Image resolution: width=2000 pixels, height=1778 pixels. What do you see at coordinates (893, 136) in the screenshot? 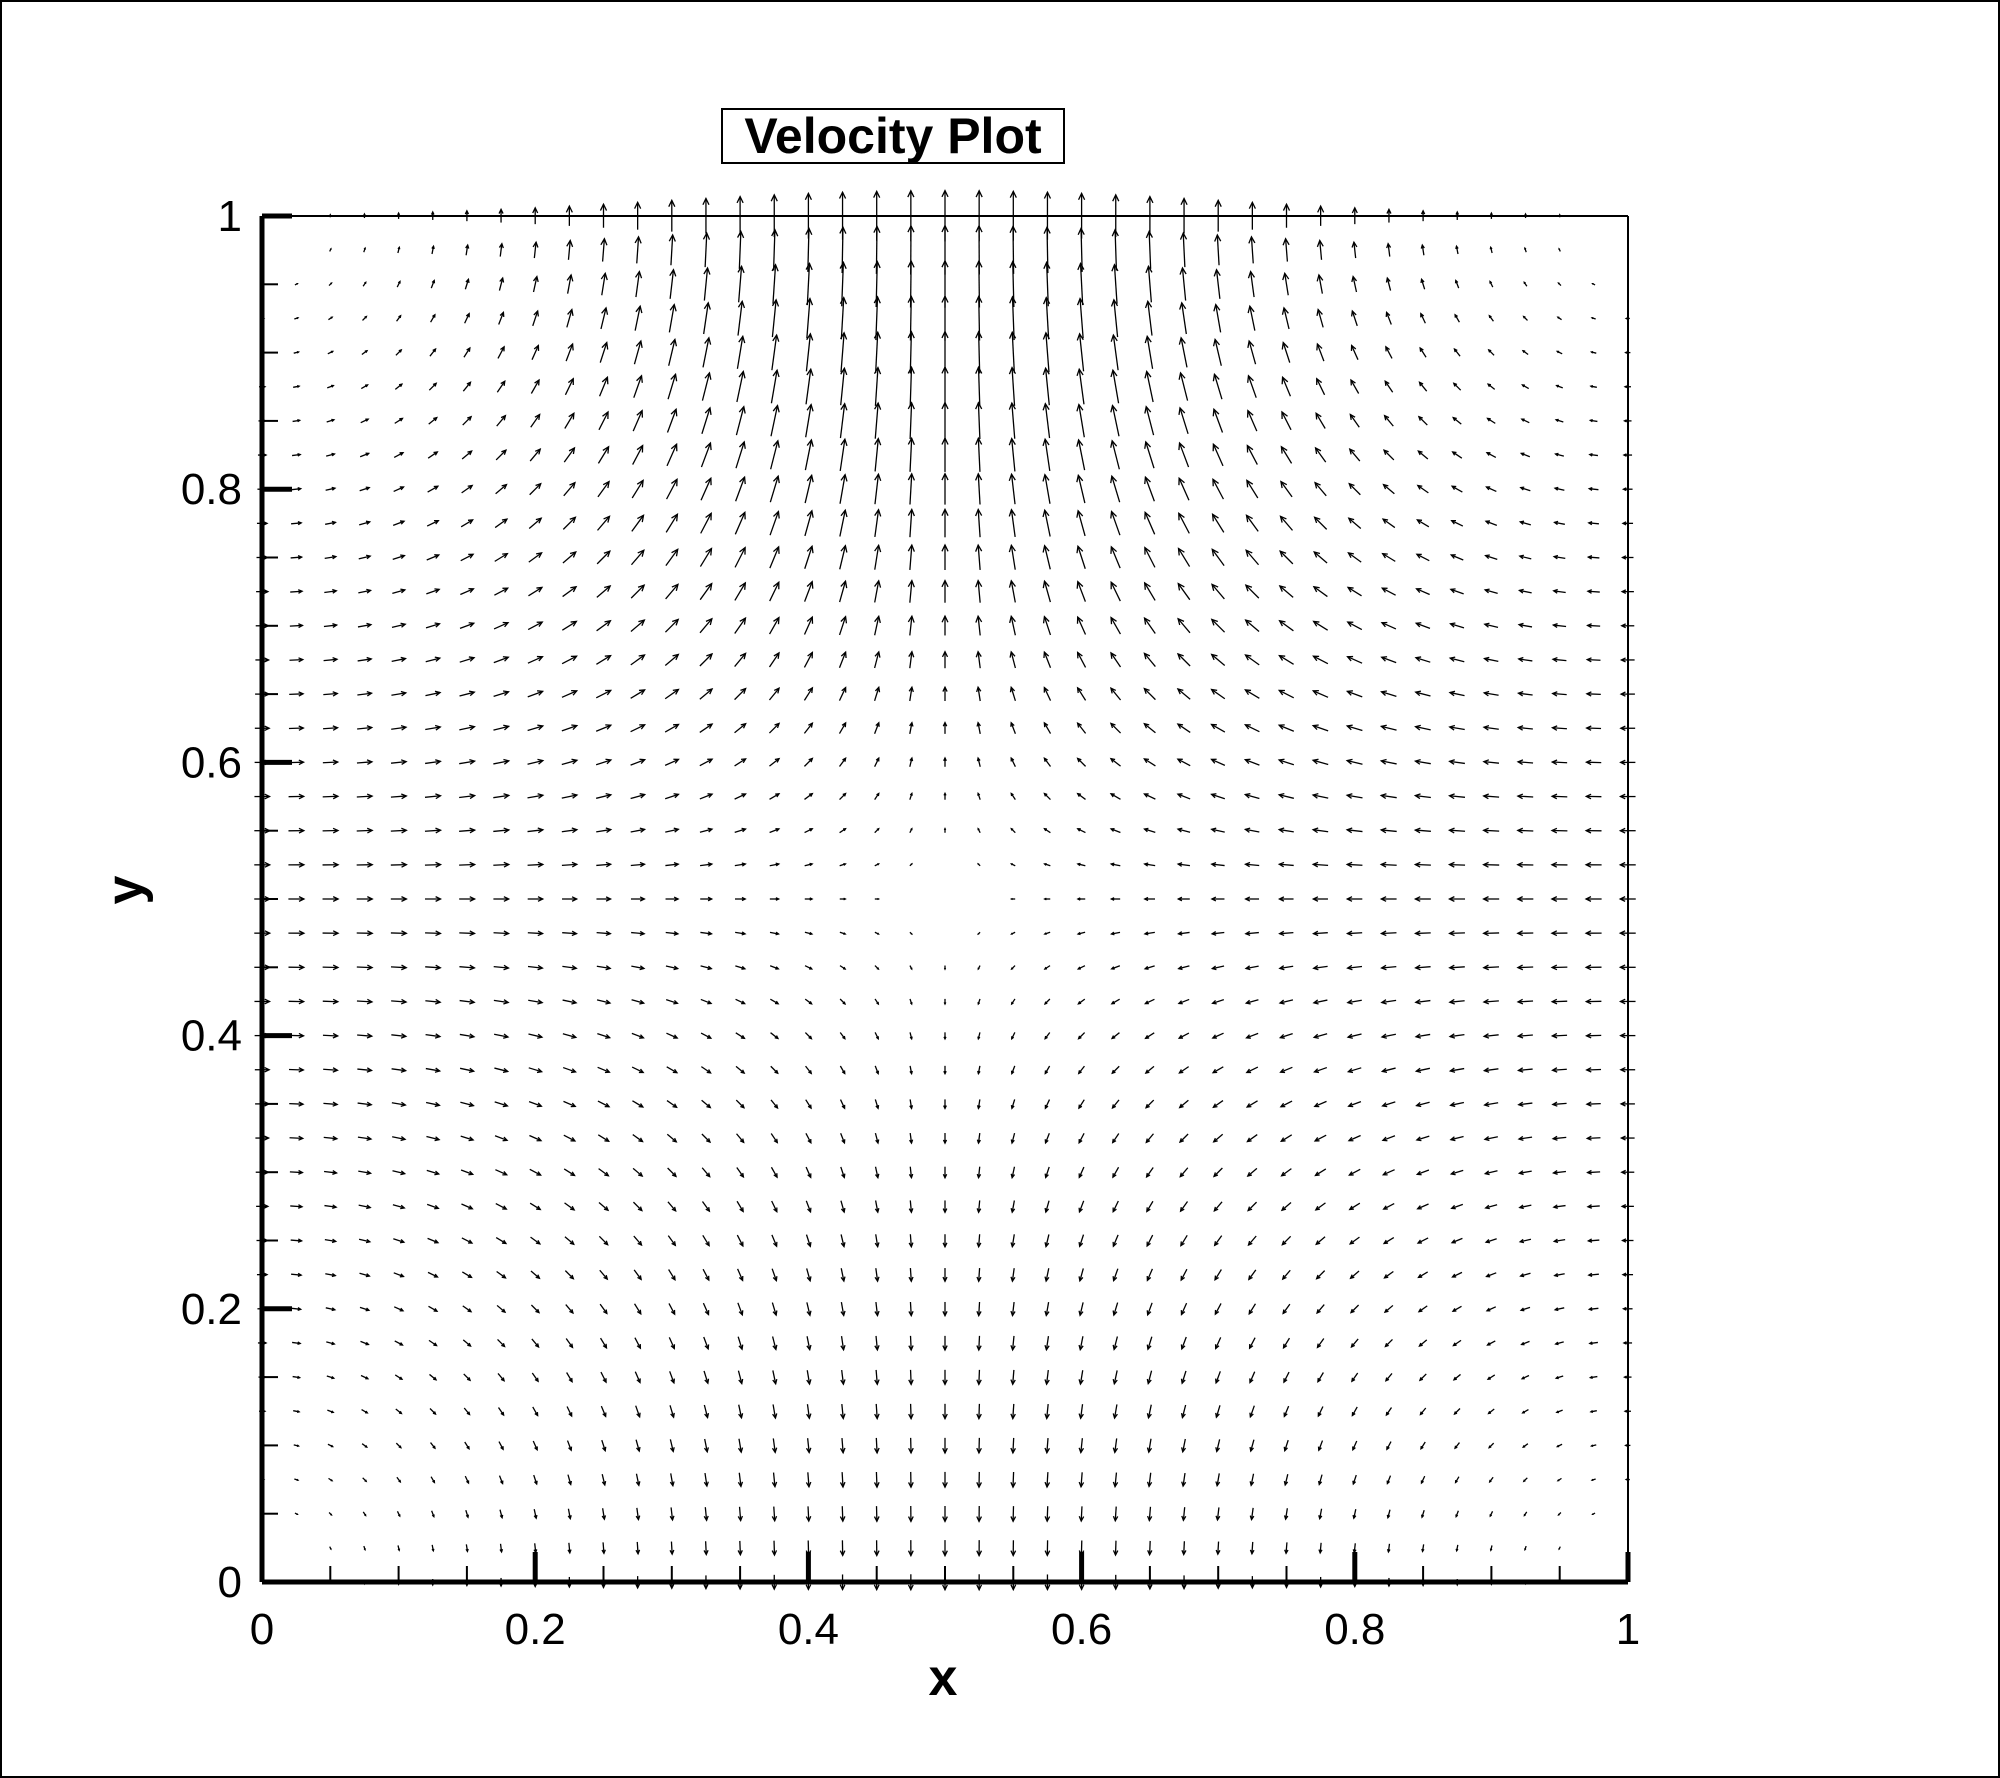
I see `chart-title: Velocity Plot` at bounding box center [893, 136].